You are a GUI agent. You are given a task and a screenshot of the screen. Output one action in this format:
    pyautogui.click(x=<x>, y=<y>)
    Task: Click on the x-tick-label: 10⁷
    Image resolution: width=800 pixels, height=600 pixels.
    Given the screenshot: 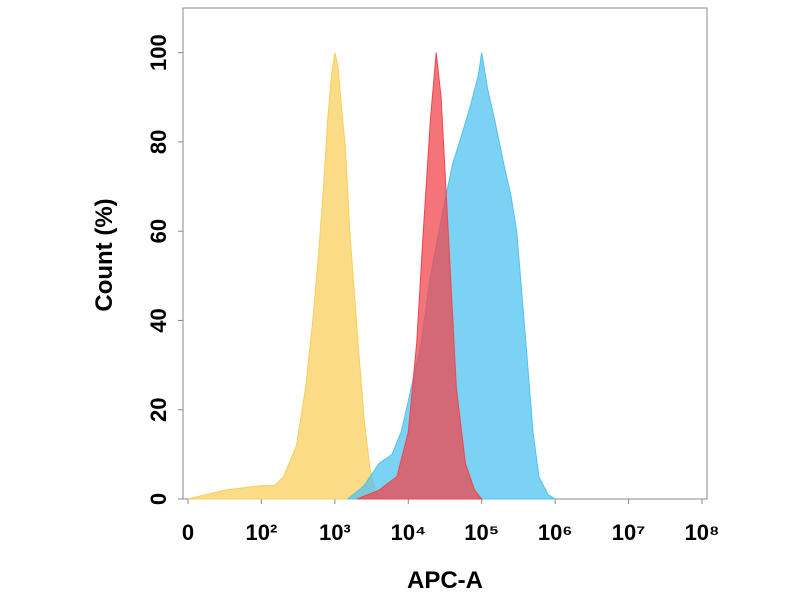 What is the action you would take?
    pyautogui.click(x=629, y=532)
    